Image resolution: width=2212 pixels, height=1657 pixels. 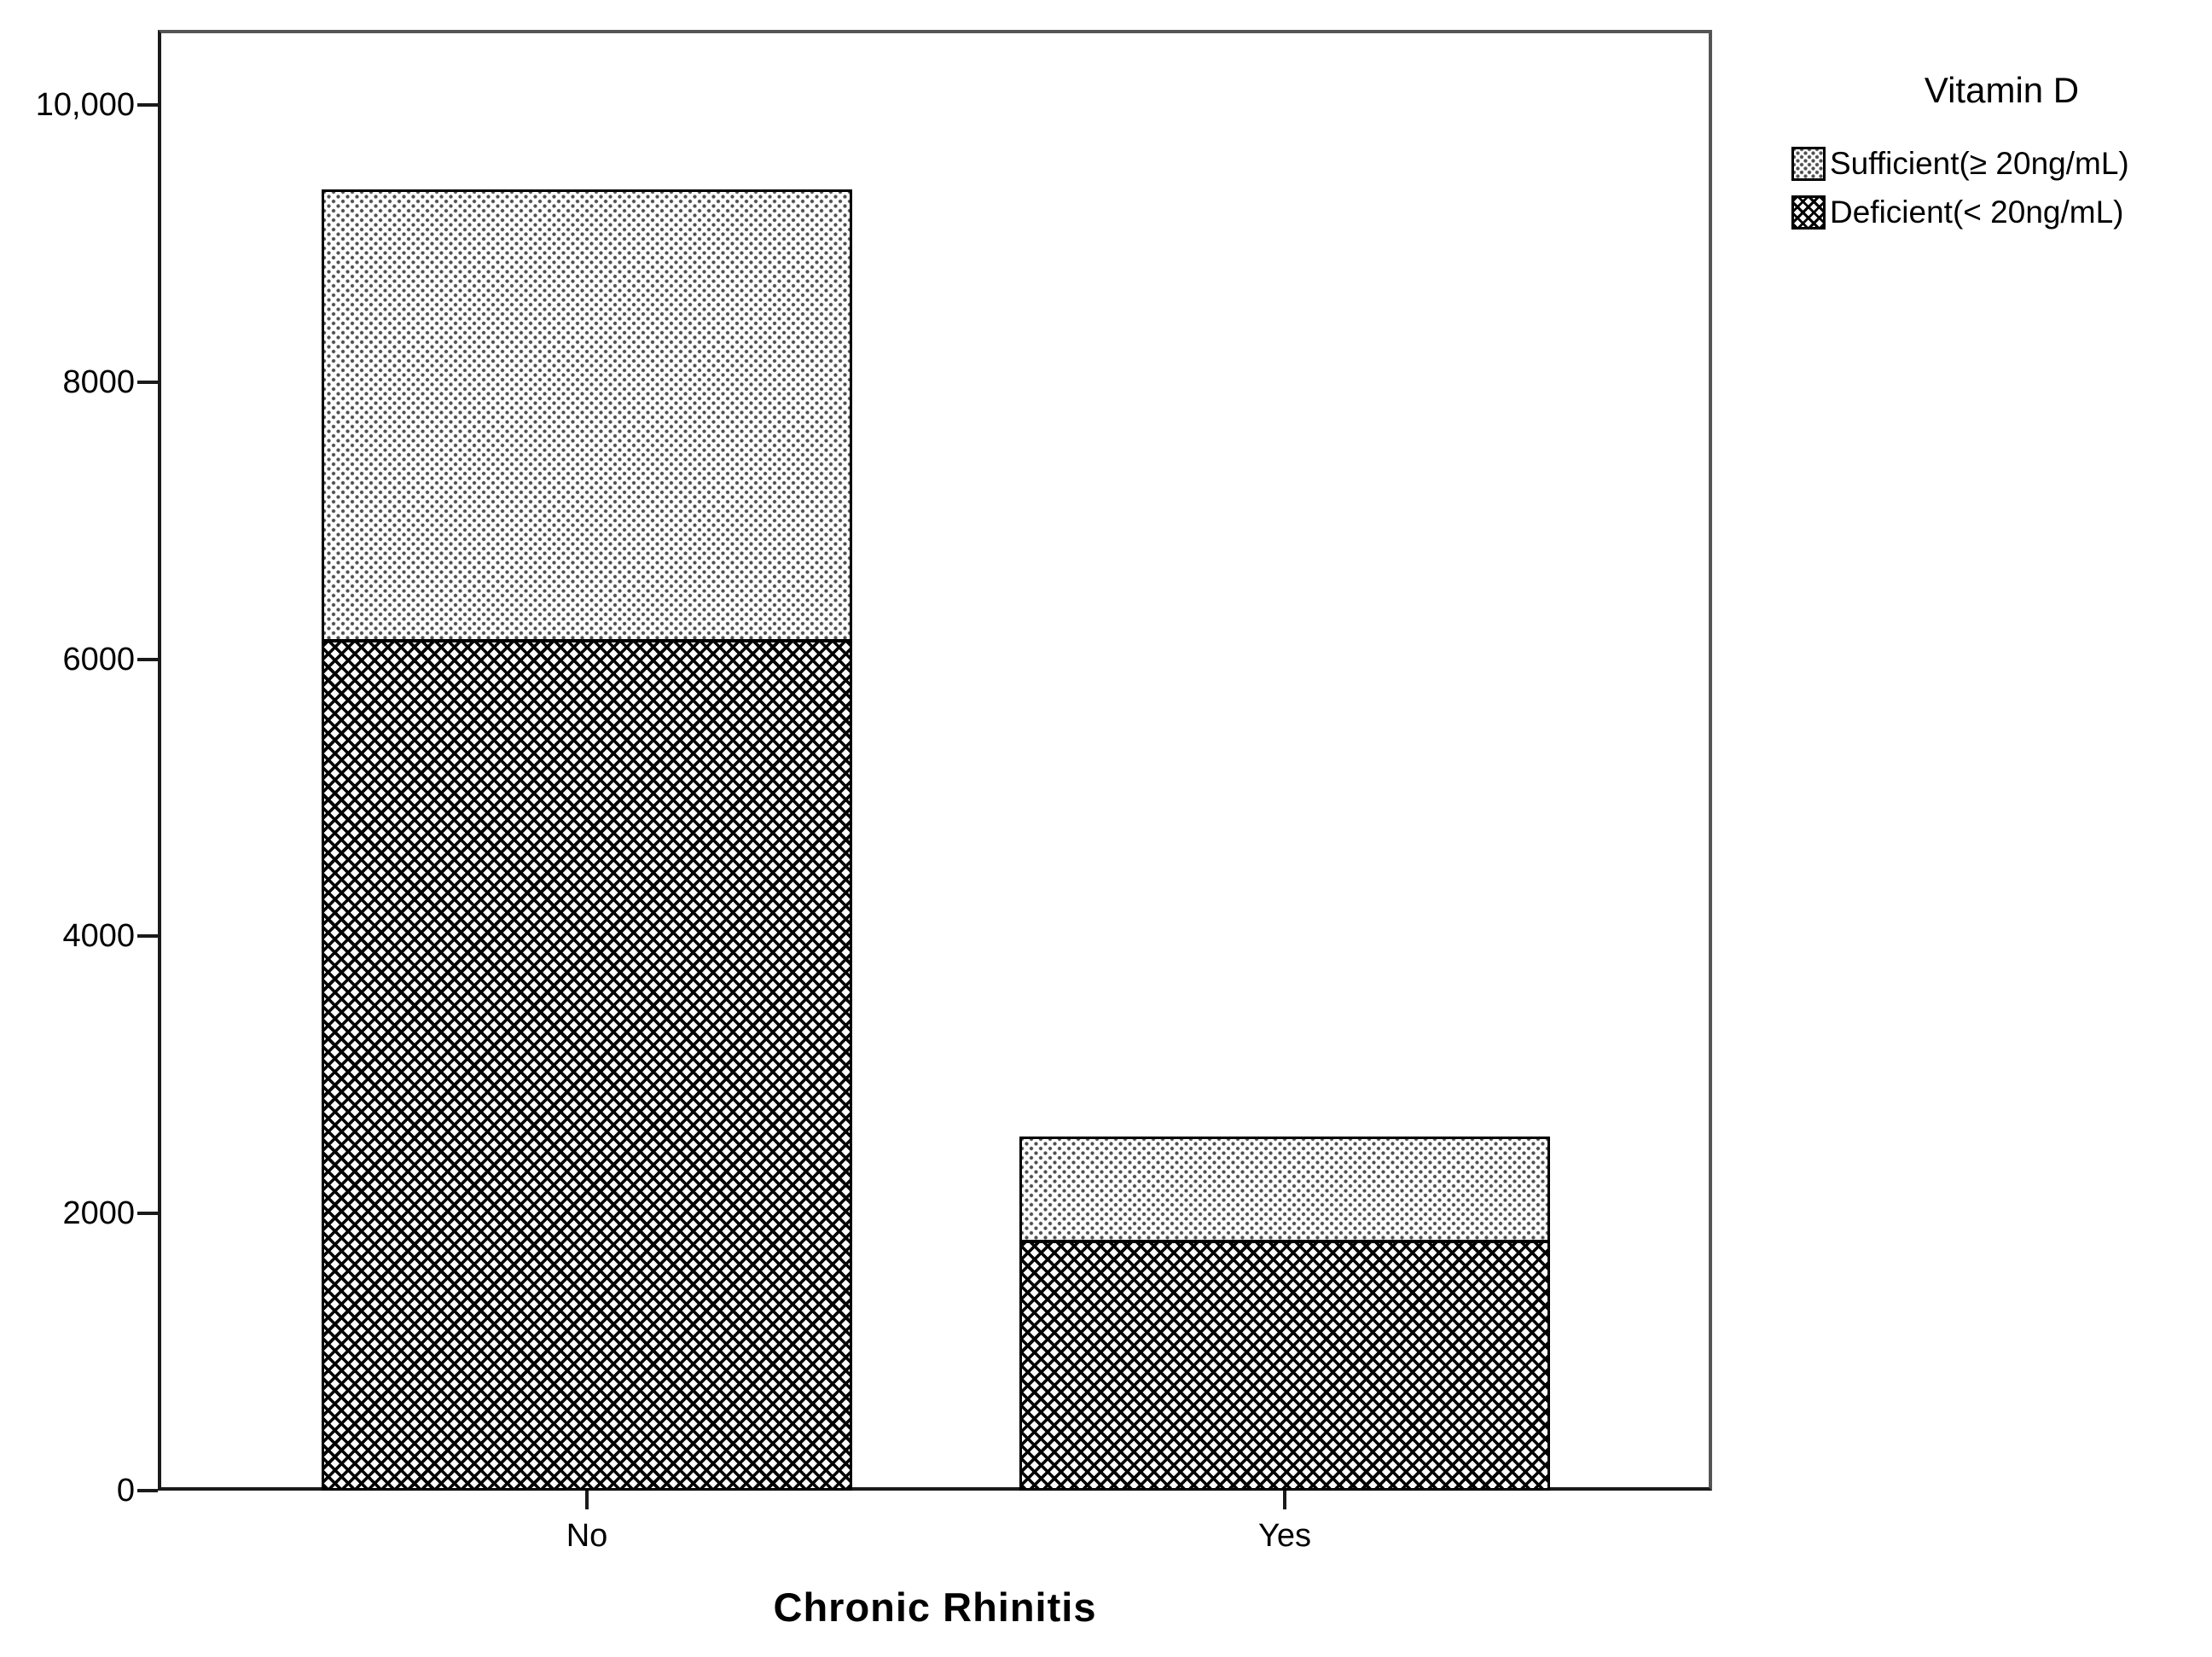 I want to click on bar-segment-deficient-no, so click(x=587, y=1066).